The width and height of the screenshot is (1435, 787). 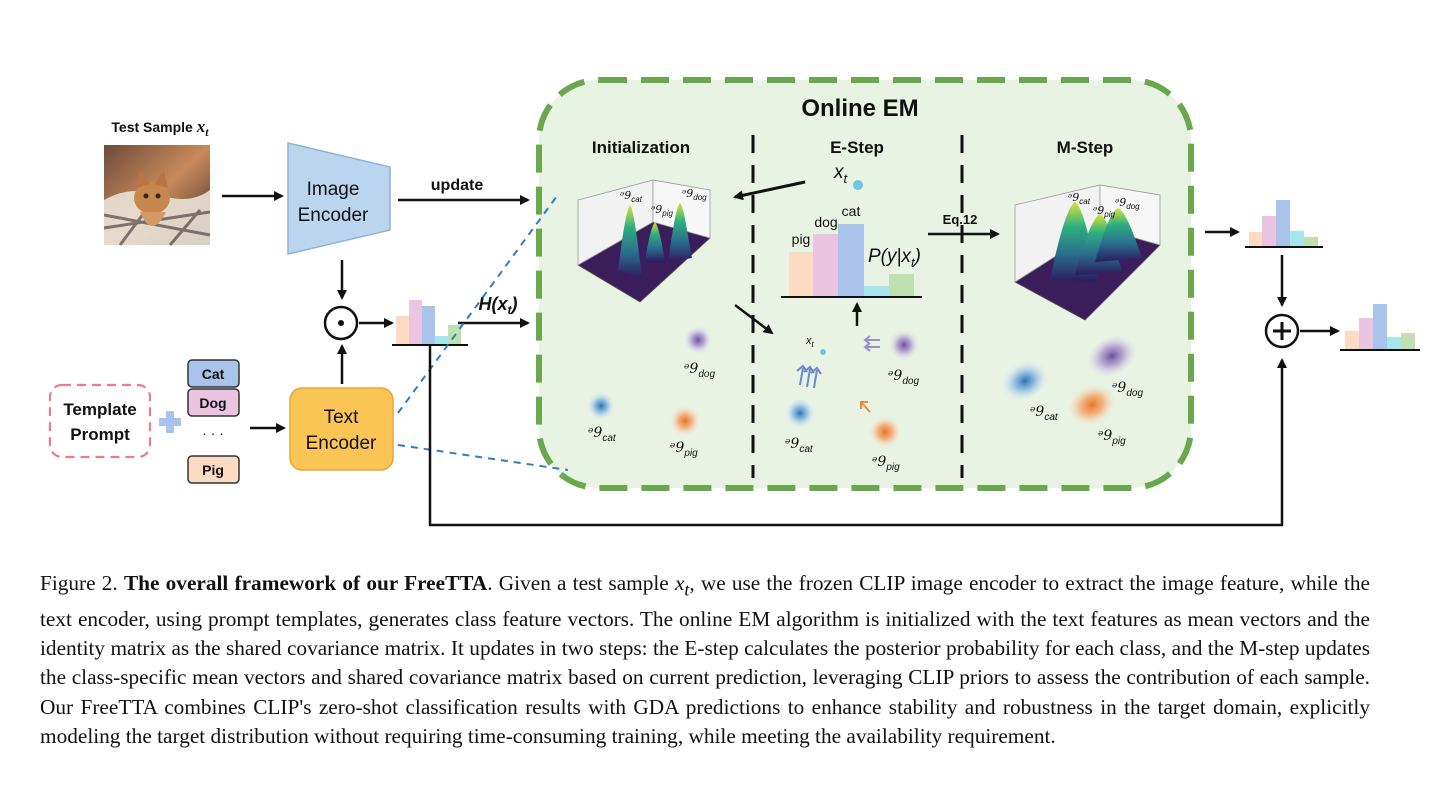 I want to click on template-prompt-box, so click(x=100, y=421).